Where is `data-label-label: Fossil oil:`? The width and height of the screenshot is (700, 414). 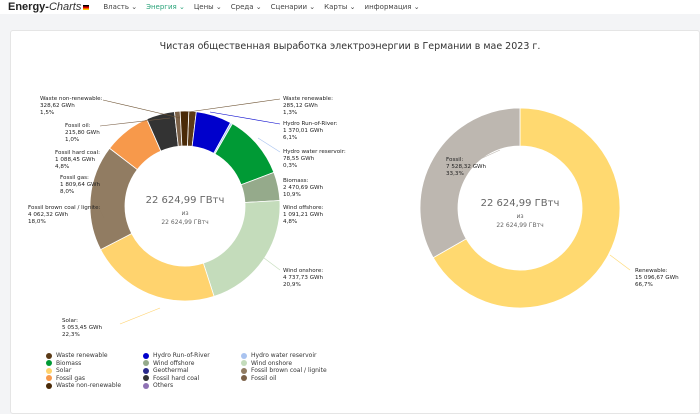 data-label-label: Fossil oil: is located at coordinates (78, 126).